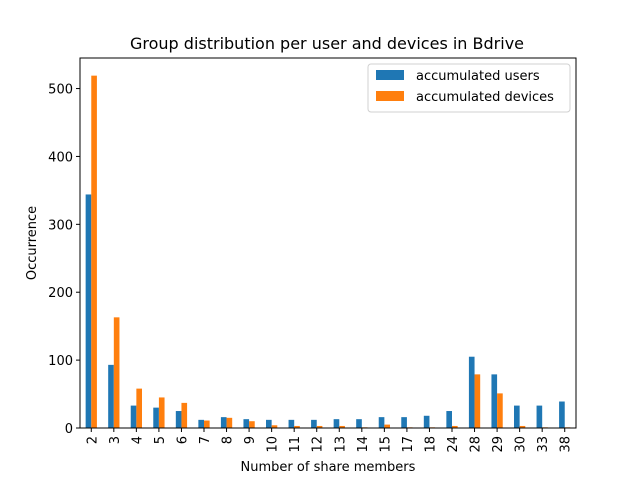 This screenshot has width=640, height=480. Describe the element at coordinates (318, 444) in the screenshot. I see `x-tick-label: 12` at that location.